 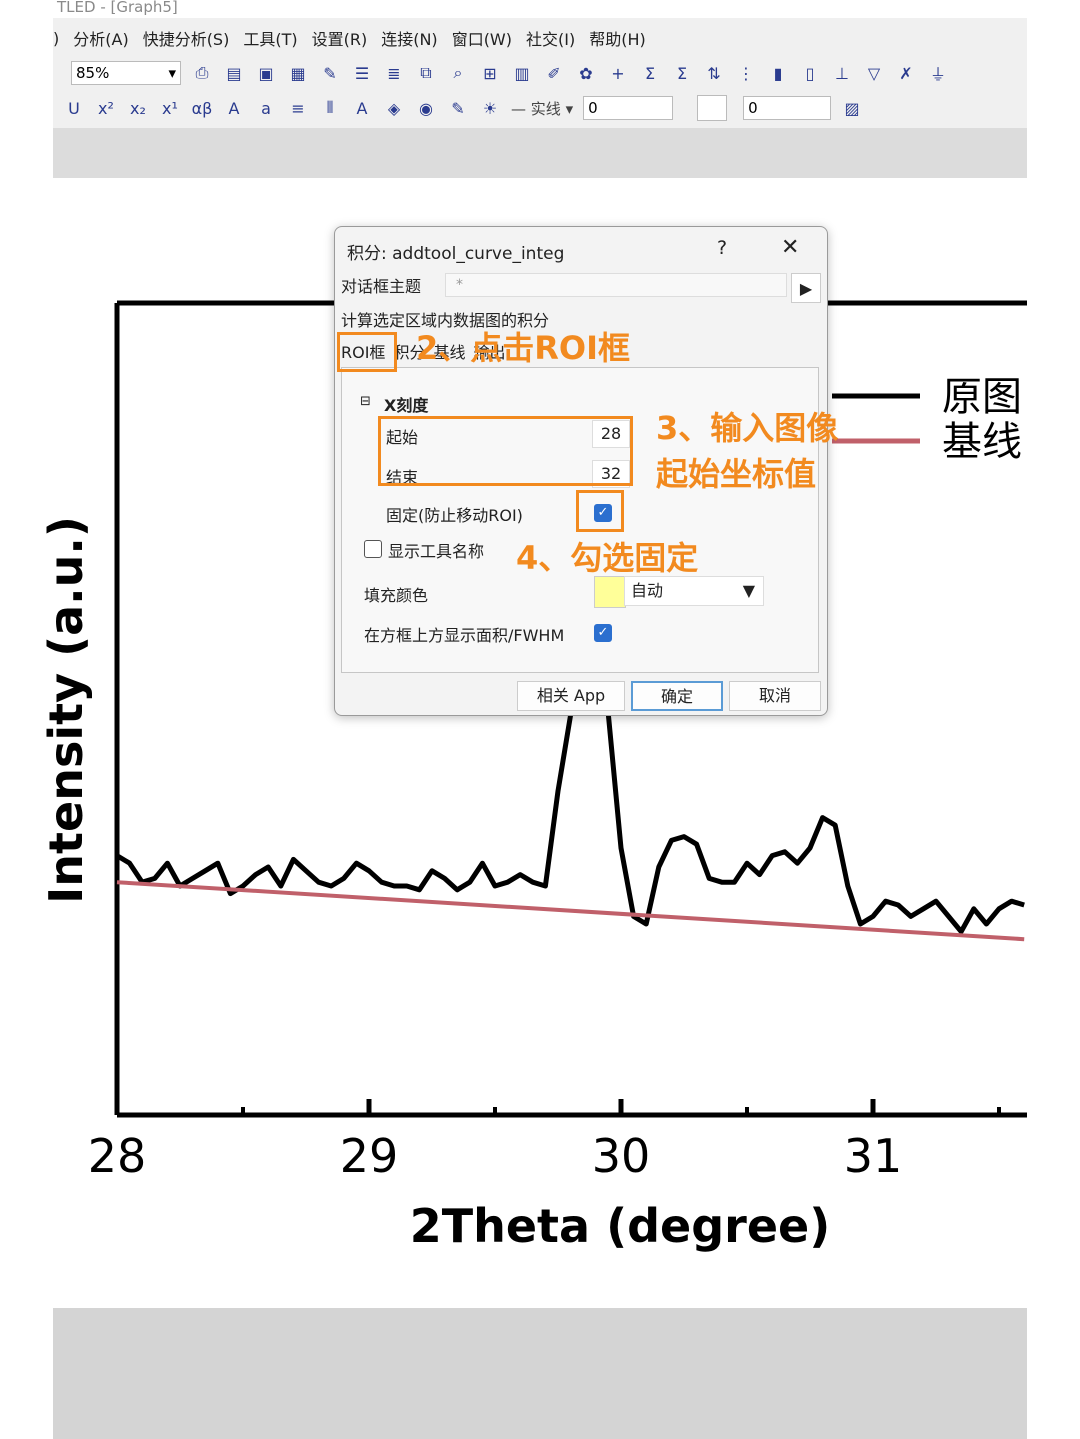 What do you see at coordinates (202, 108) in the screenshot?
I see `greek-icon: αβ` at bounding box center [202, 108].